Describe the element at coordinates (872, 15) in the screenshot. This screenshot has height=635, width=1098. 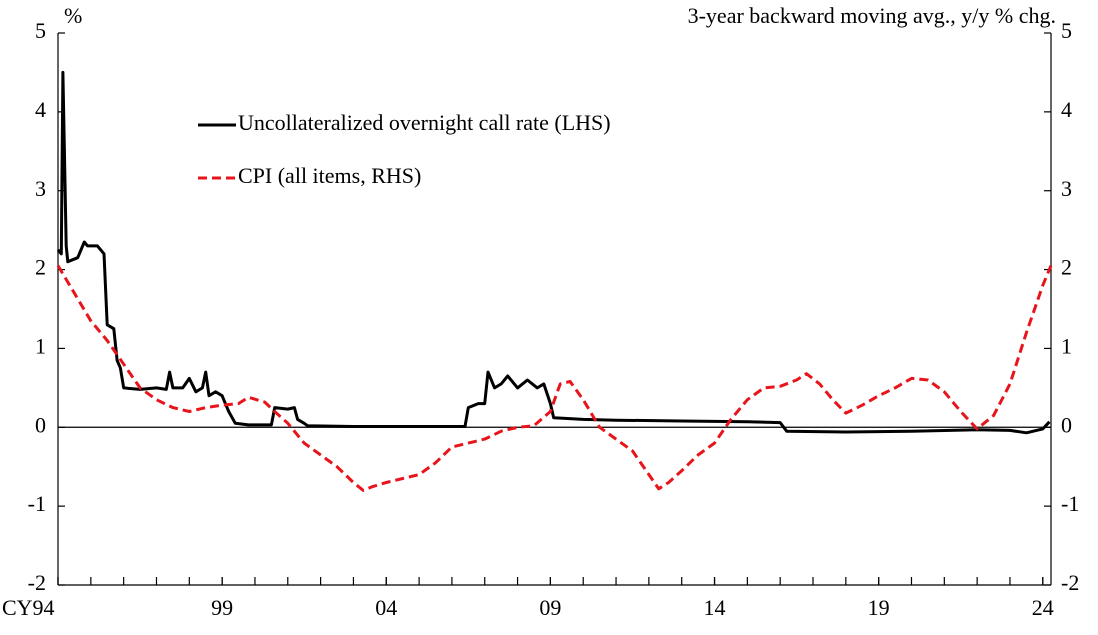
I see `y2-unit-label: 3-year backward moving avg., y/y % chg.` at that location.